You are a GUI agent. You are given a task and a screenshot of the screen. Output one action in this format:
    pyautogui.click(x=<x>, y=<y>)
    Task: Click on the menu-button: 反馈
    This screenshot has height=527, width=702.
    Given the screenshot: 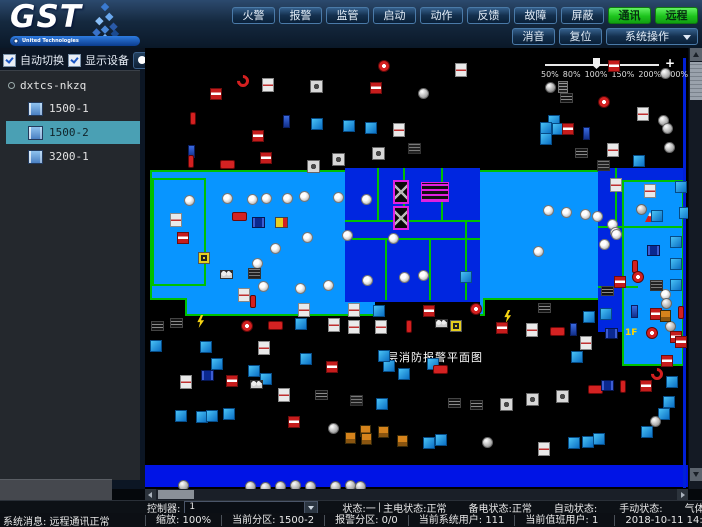 What is the action you would take?
    pyautogui.click(x=488, y=15)
    